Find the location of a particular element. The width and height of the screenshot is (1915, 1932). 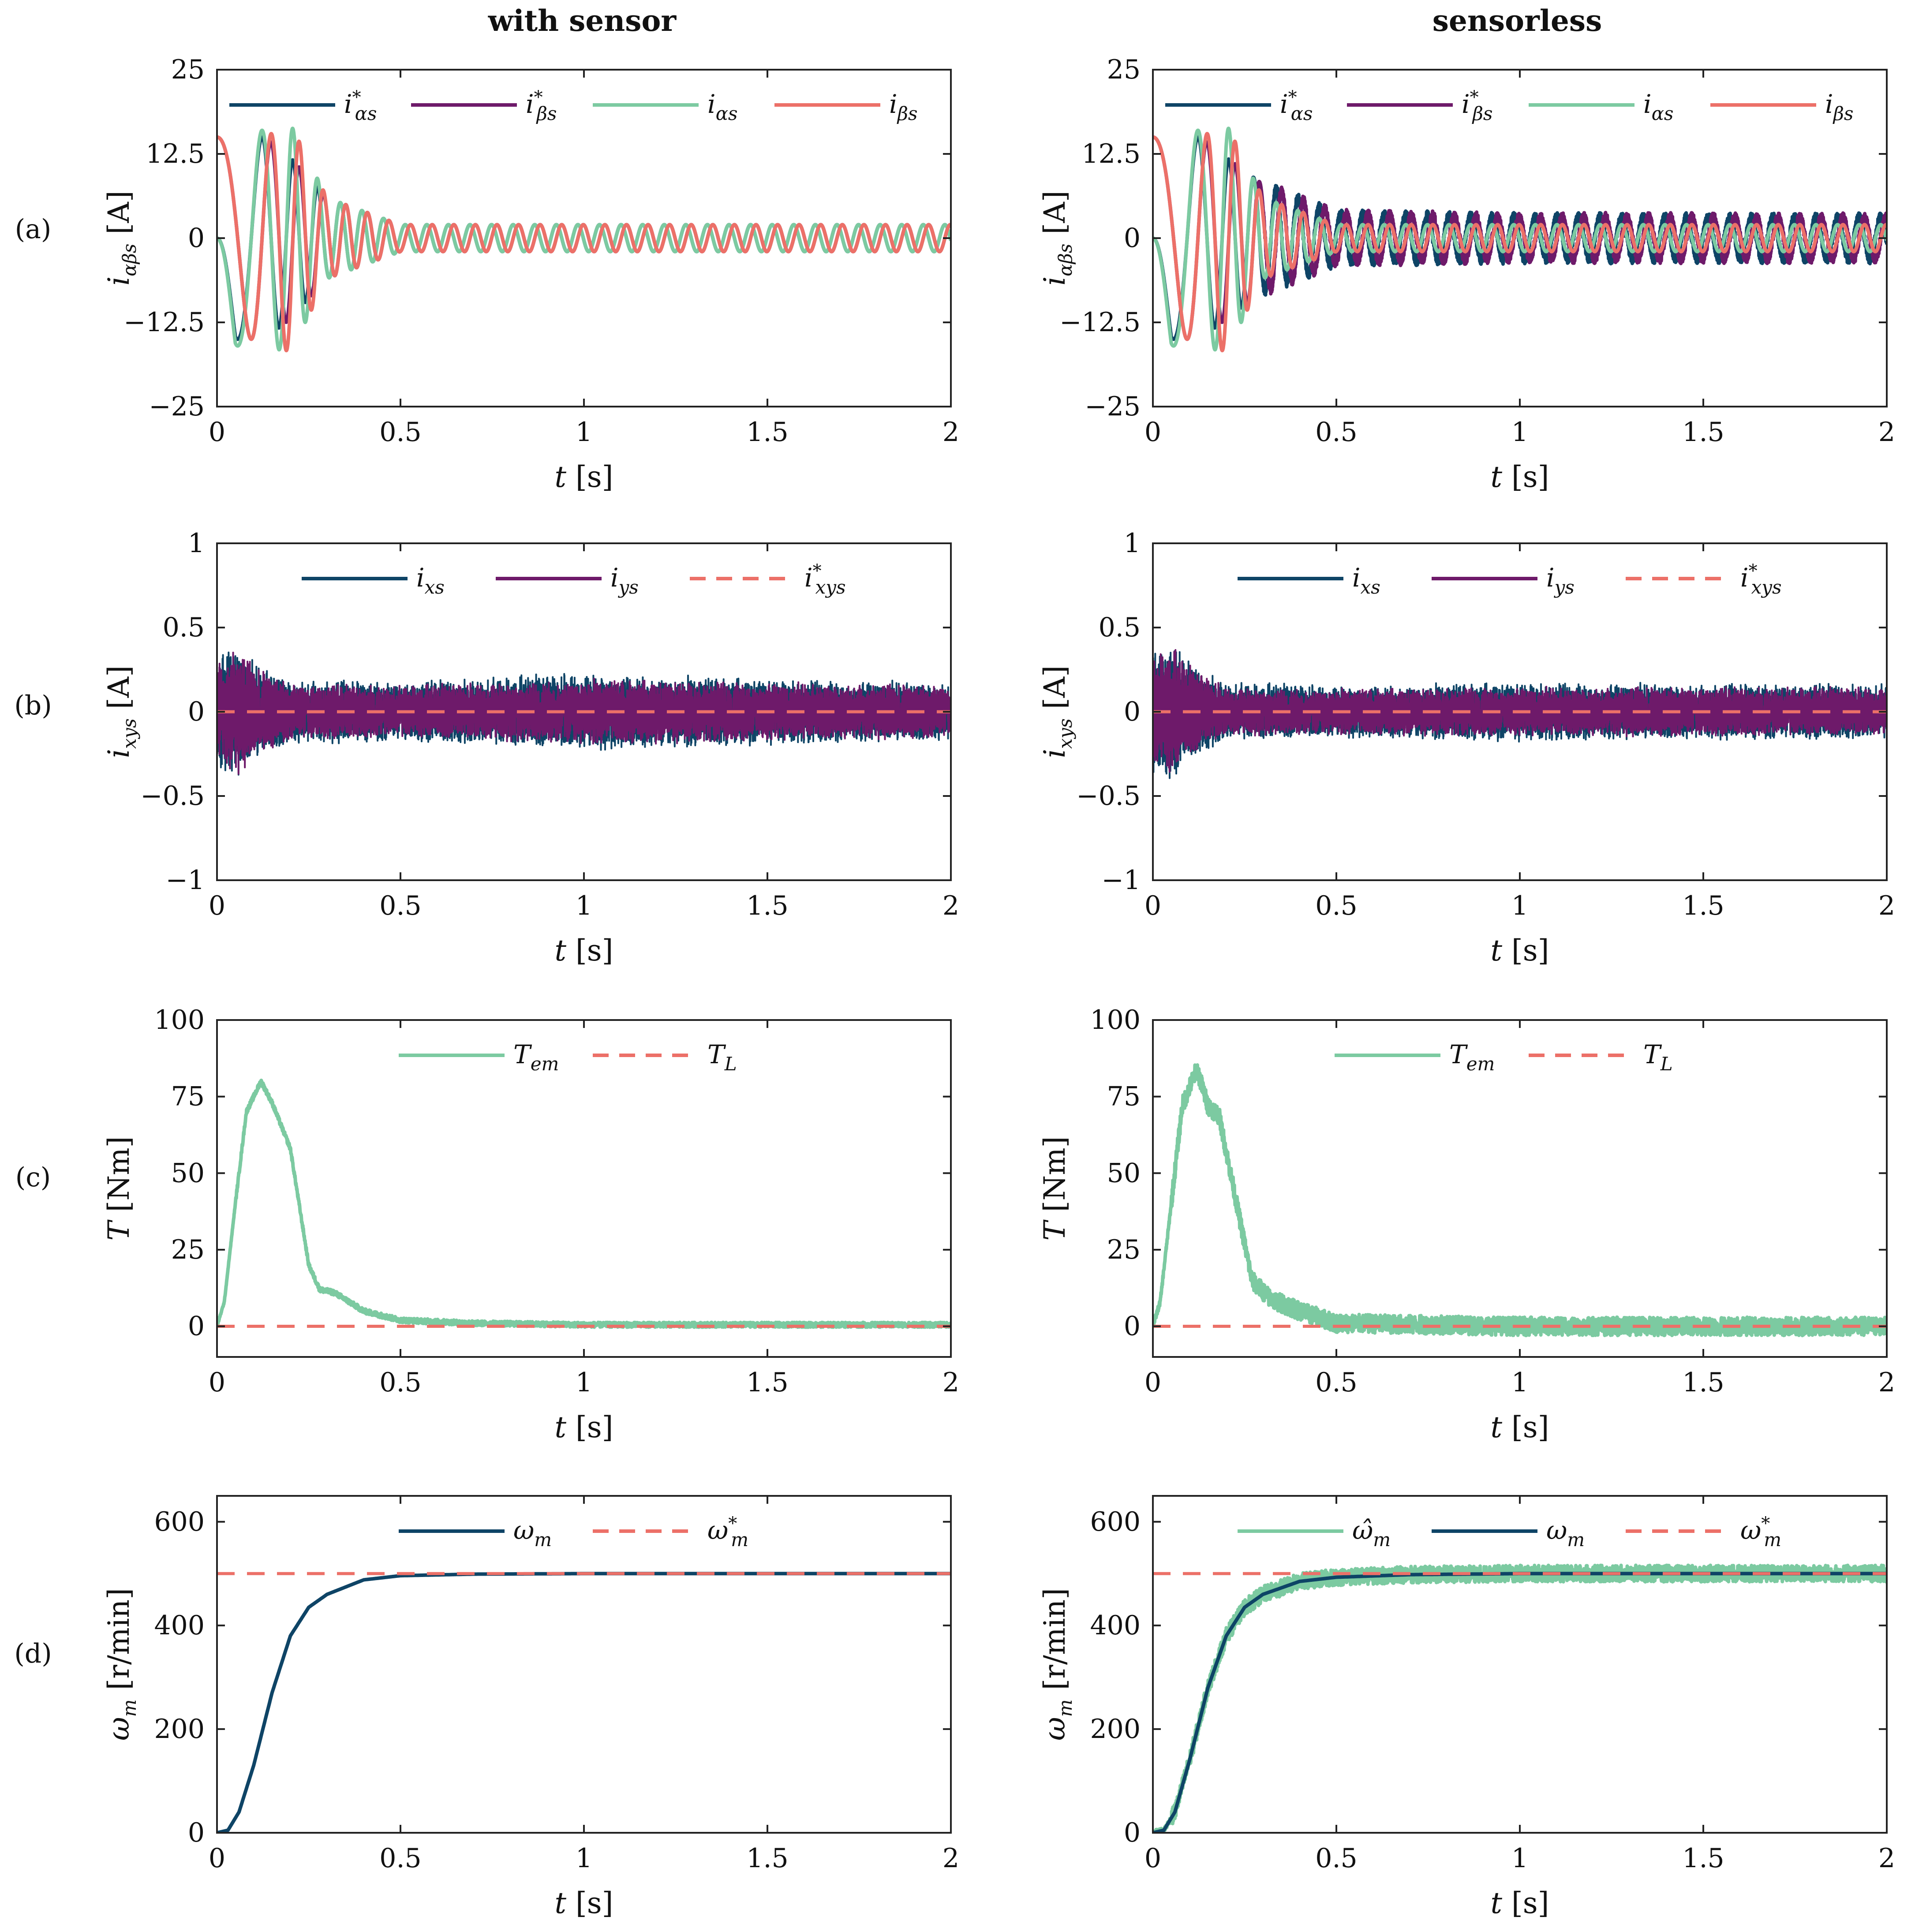

row-label-b: (b) is located at coordinates (33, 706).